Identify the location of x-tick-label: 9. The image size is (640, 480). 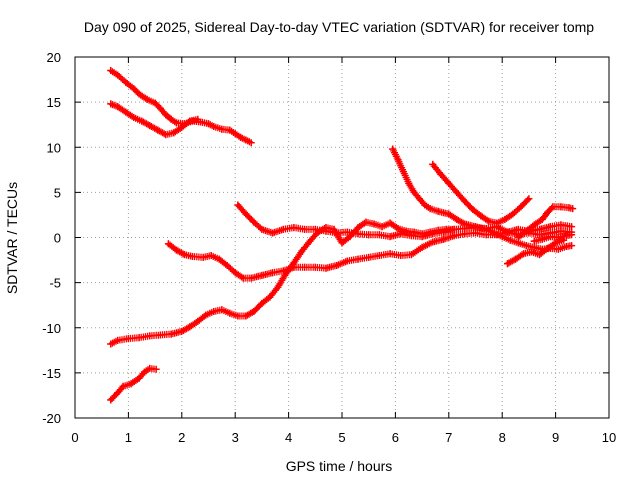
(555, 437).